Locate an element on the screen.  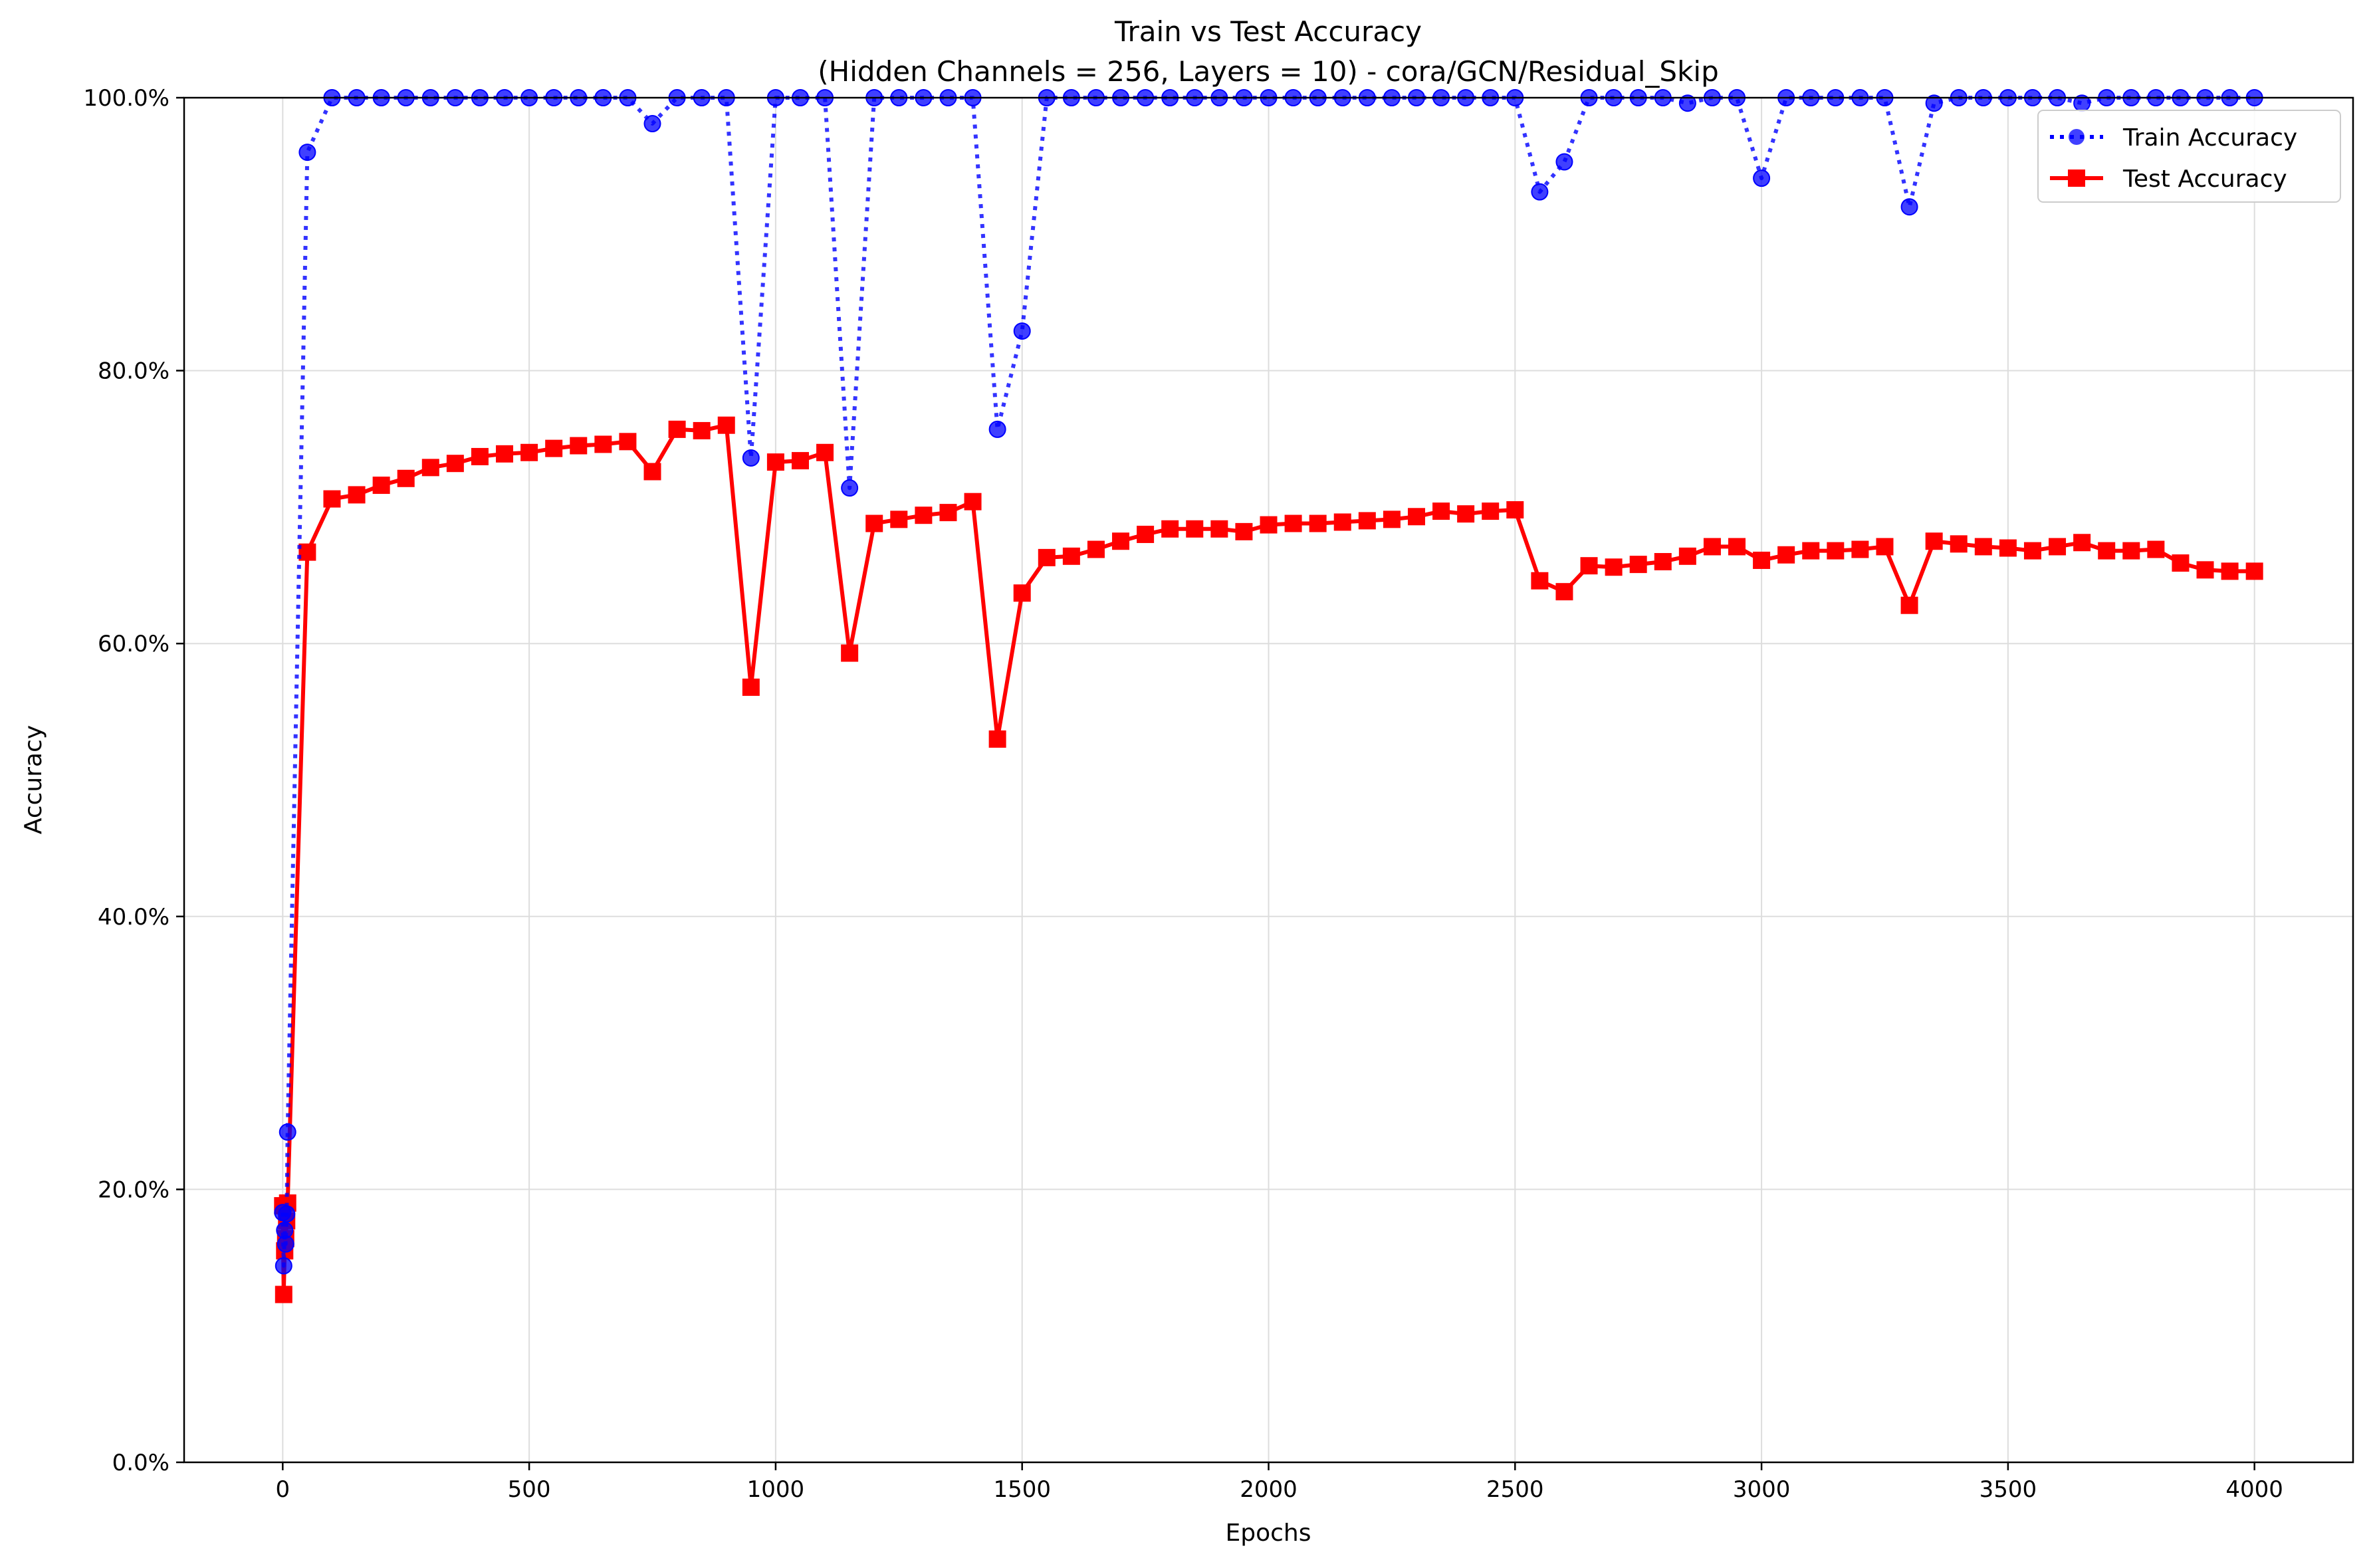
x-tick-label: 0 is located at coordinates (282, 1490).